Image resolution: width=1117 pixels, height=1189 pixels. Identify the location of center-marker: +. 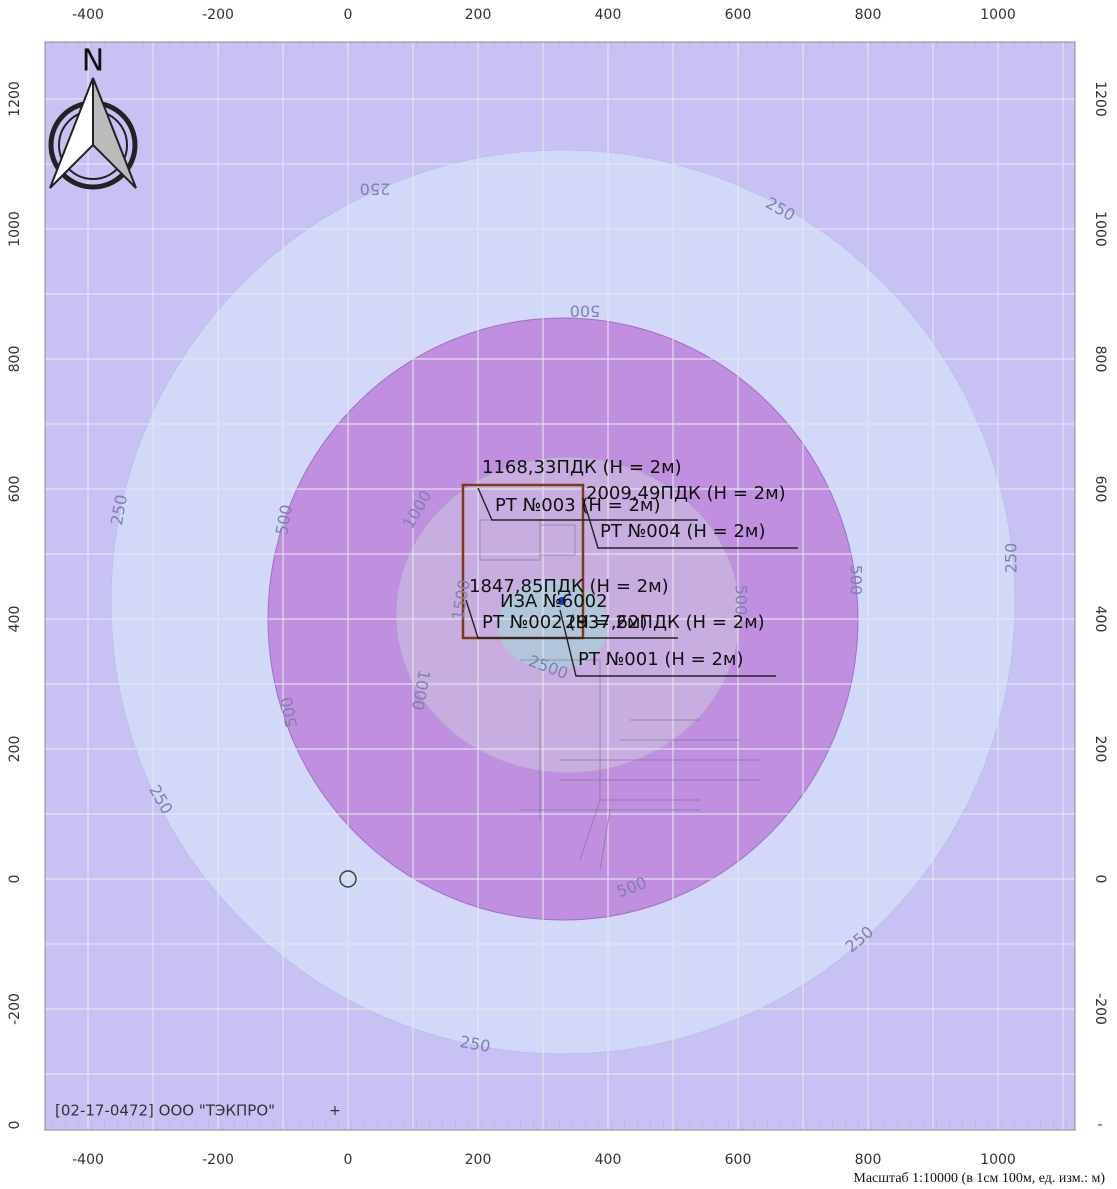
(335, 1111).